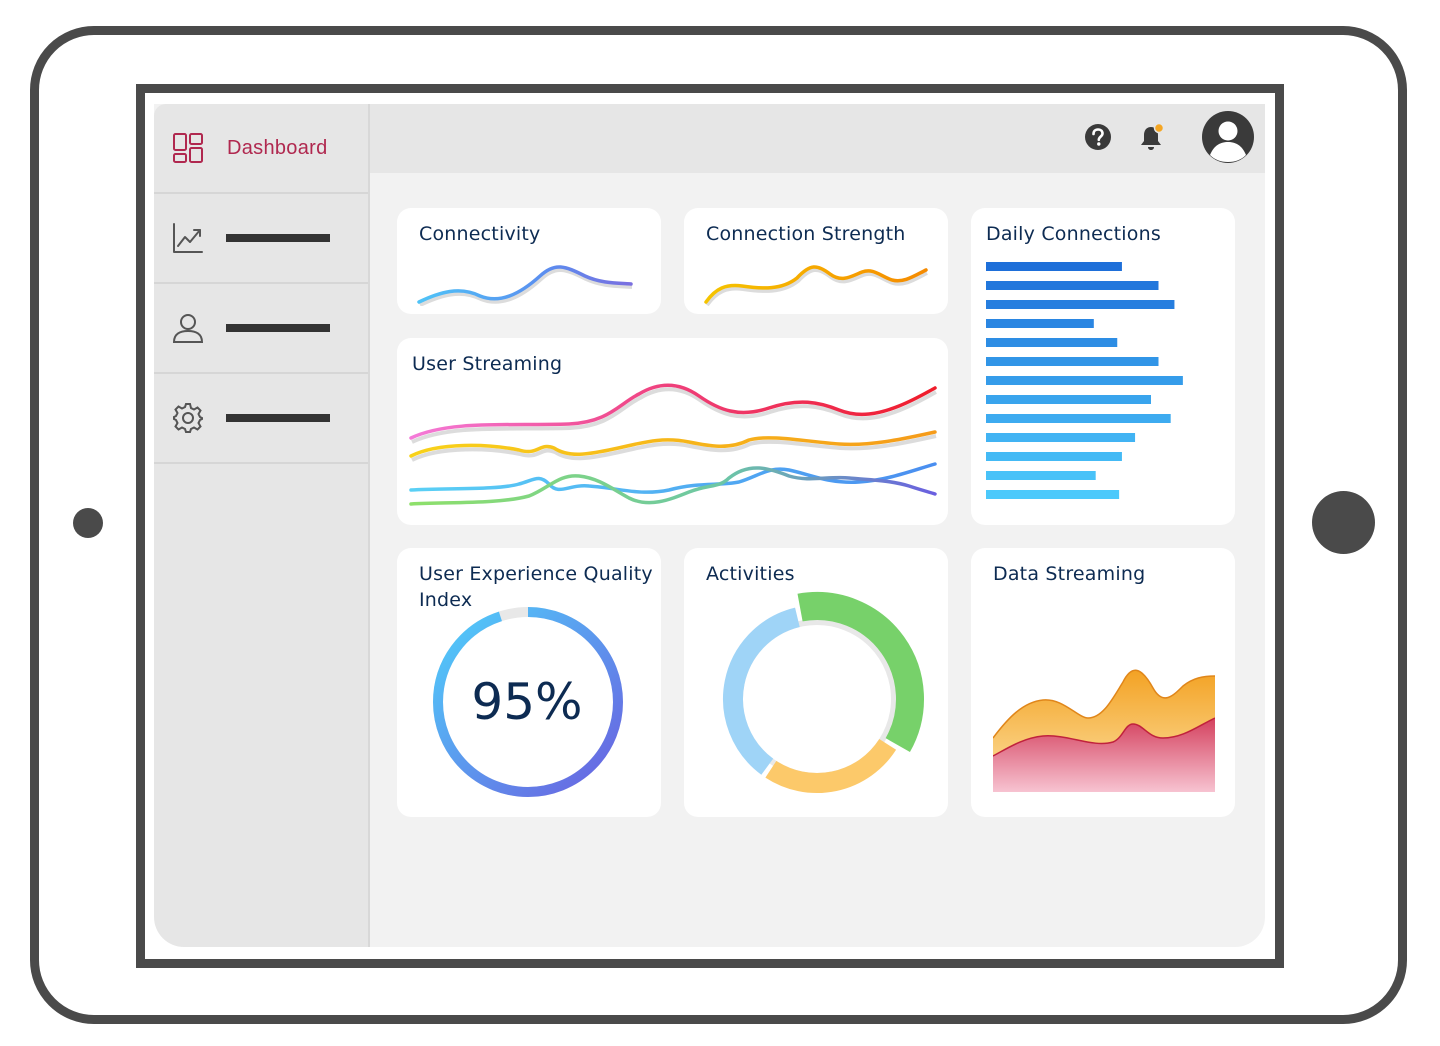 This screenshot has width=1440, height=1046. I want to click on sidebar-item-analytics, so click(261, 239).